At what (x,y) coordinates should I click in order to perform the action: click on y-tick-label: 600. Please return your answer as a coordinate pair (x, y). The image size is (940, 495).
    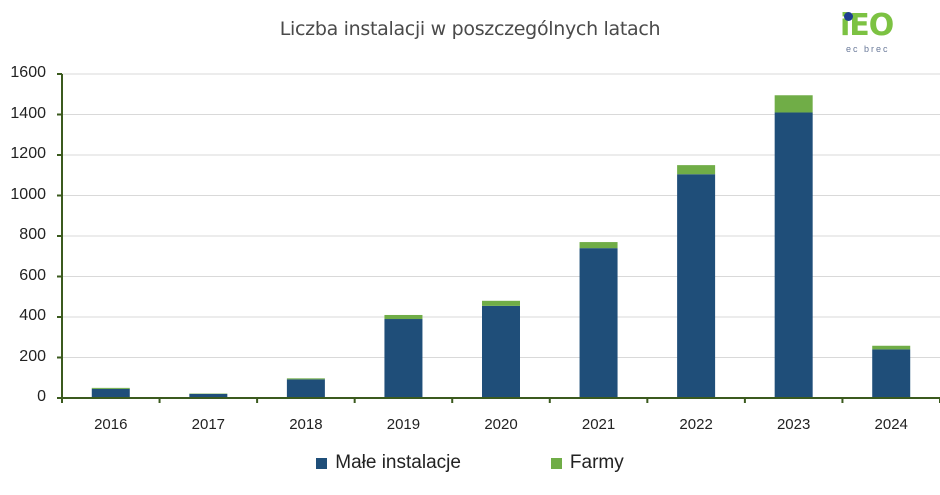
    Looking at the image, I should click on (32, 275).